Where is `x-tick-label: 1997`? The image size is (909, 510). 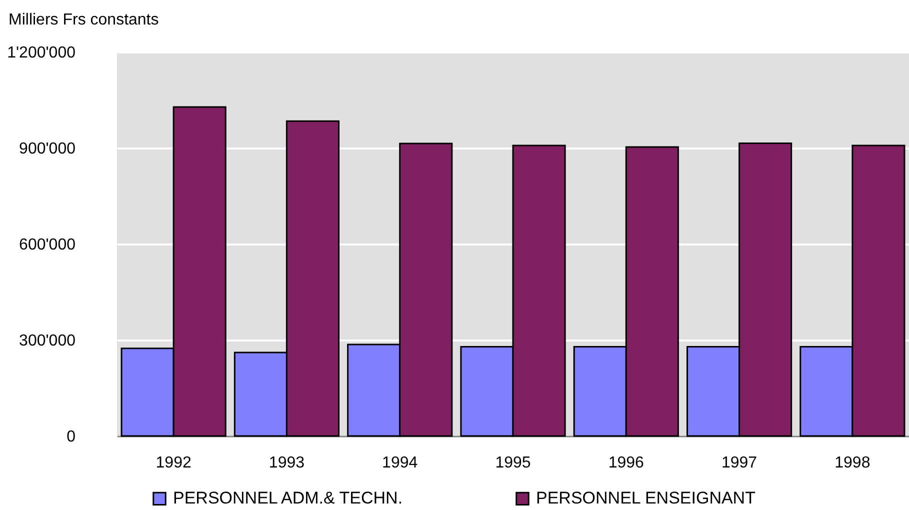 x-tick-label: 1997 is located at coordinates (739, 463).